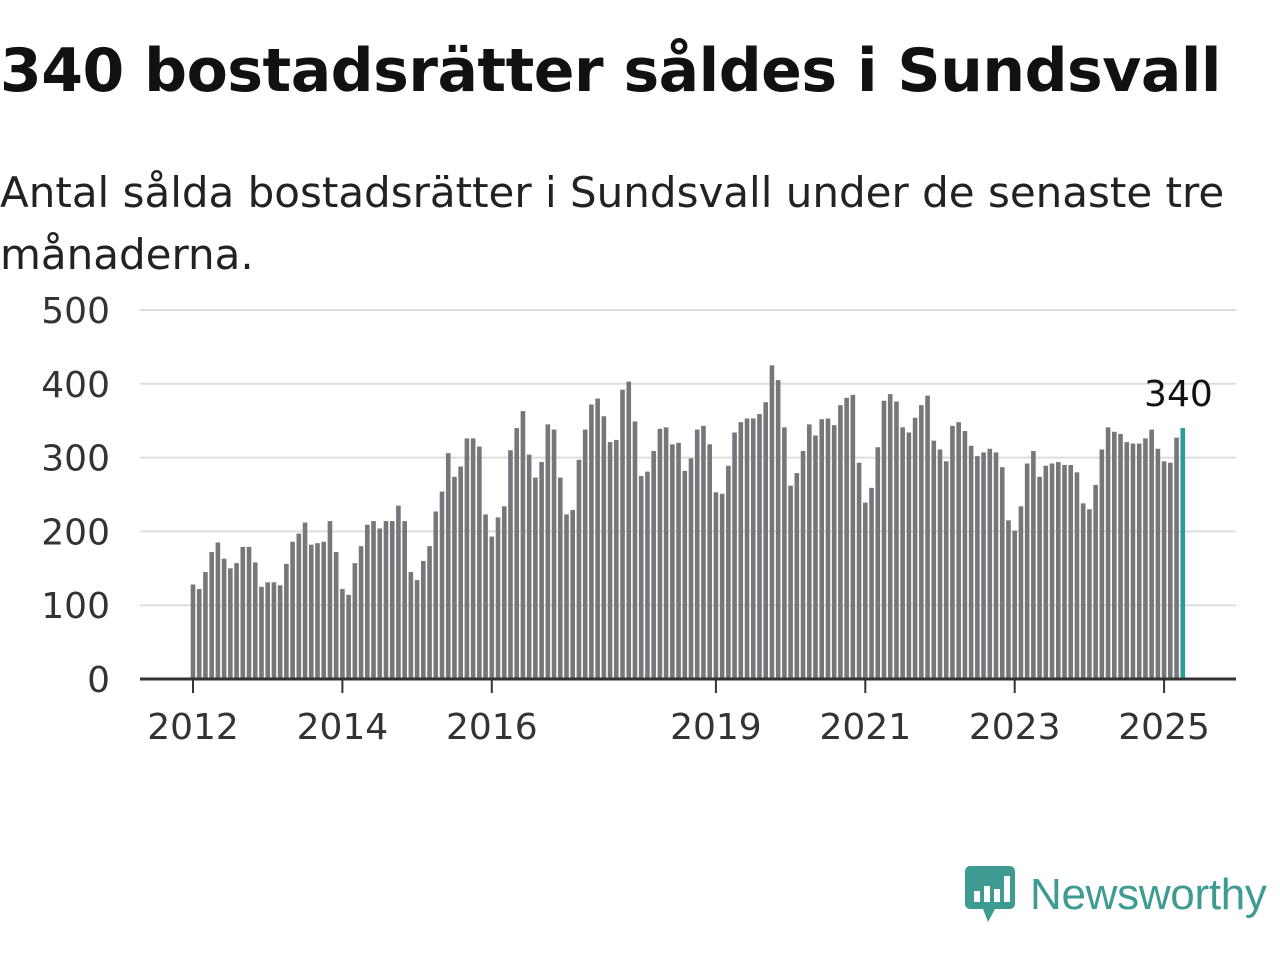 Image resolution: width=1280 pixels, height=960 pixels. What do you see at coordinates (1164, 727) in the screenshot?
I see `x-tick-label: 2025` at bounding box center [1164, 727].